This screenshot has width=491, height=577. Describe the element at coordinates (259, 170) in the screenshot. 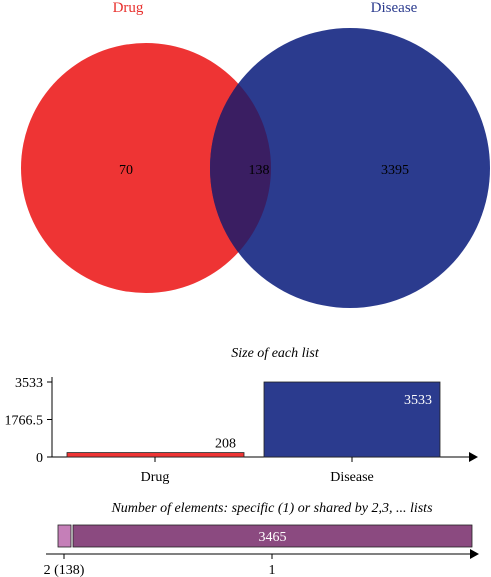

I see `shared-count: 138` at that location.